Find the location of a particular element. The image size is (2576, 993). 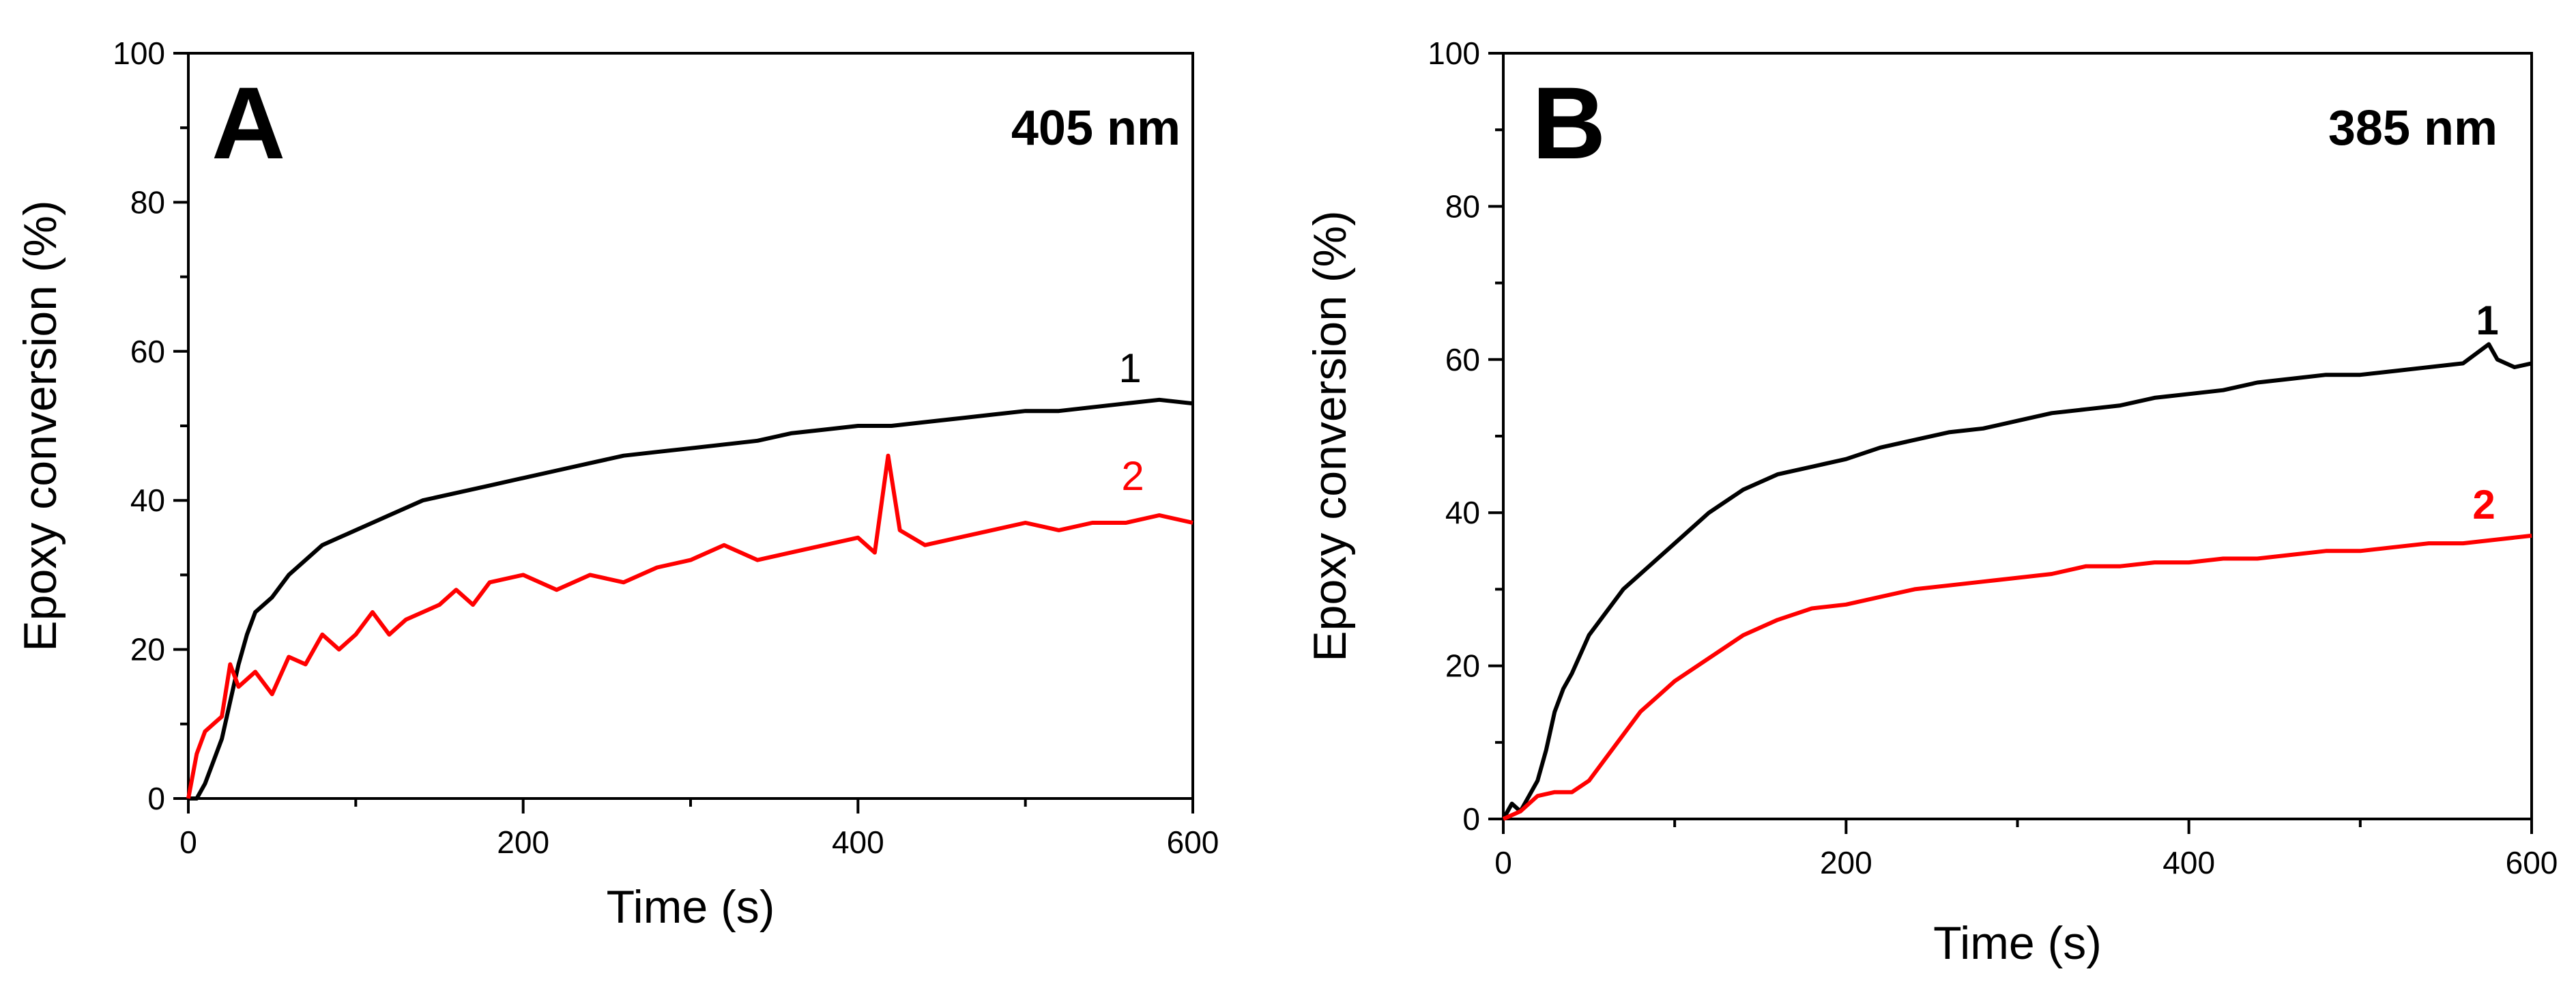

wavelength-annotation: 385 nm is located at coordinates (2413, 128).